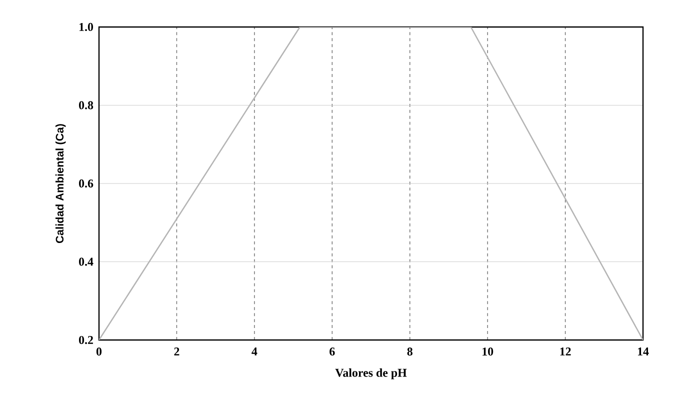  I want to click on x-tick-label: 6, so click(332, 352).